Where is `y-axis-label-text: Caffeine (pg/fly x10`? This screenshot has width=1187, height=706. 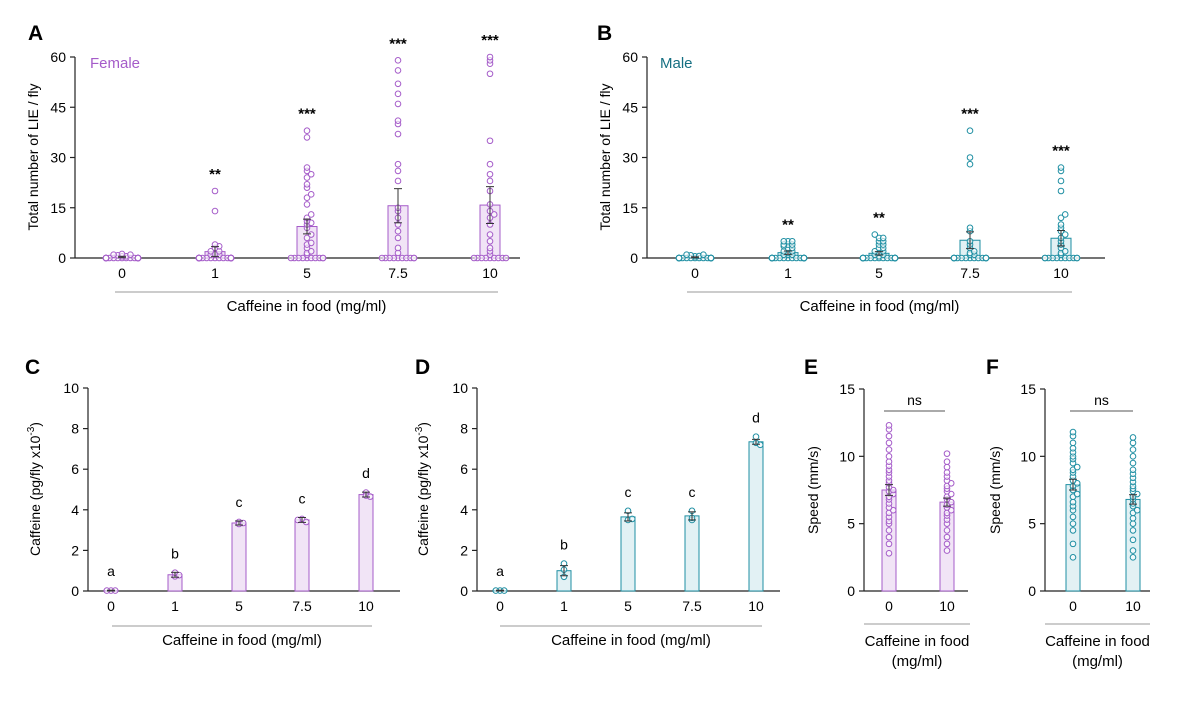
y-axis-label-text: Caffeine (pg/fly x10 is located at coordinates (35, 495).